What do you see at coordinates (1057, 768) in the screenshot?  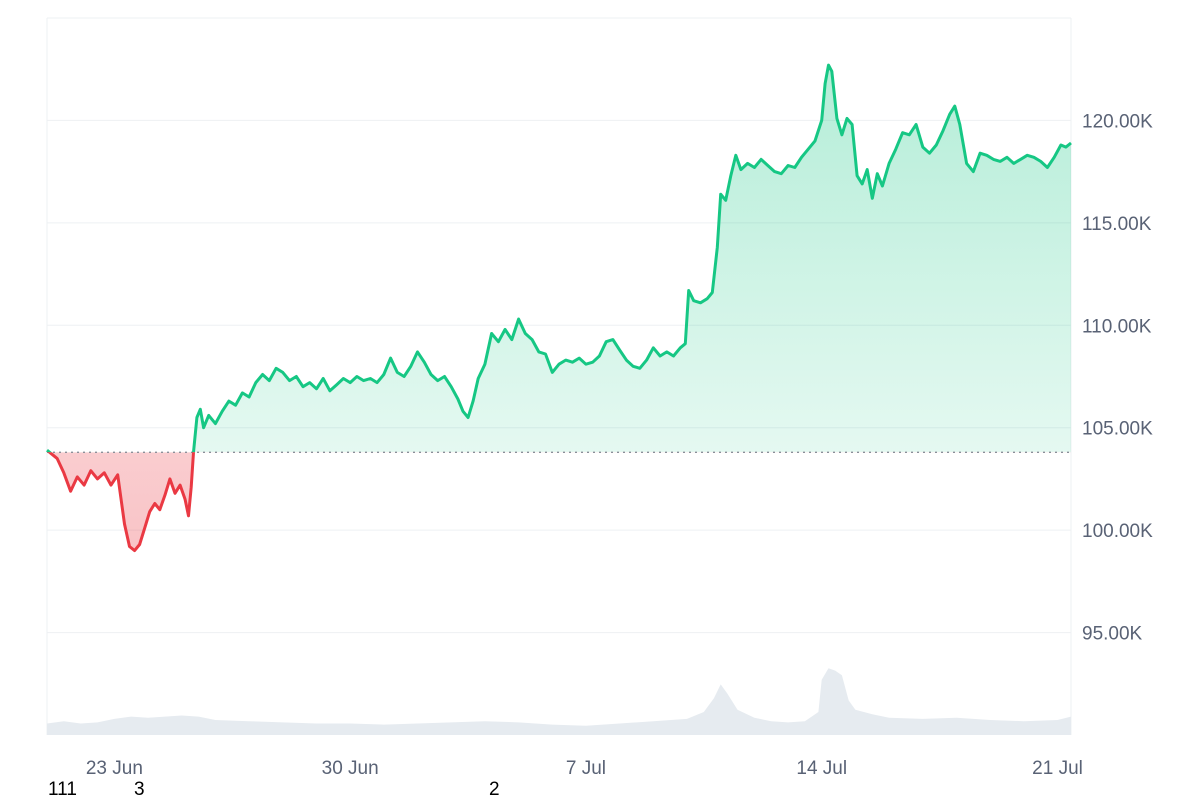 I see `x-tick-label: 21 Jul` at bounding box center [1057, 768].